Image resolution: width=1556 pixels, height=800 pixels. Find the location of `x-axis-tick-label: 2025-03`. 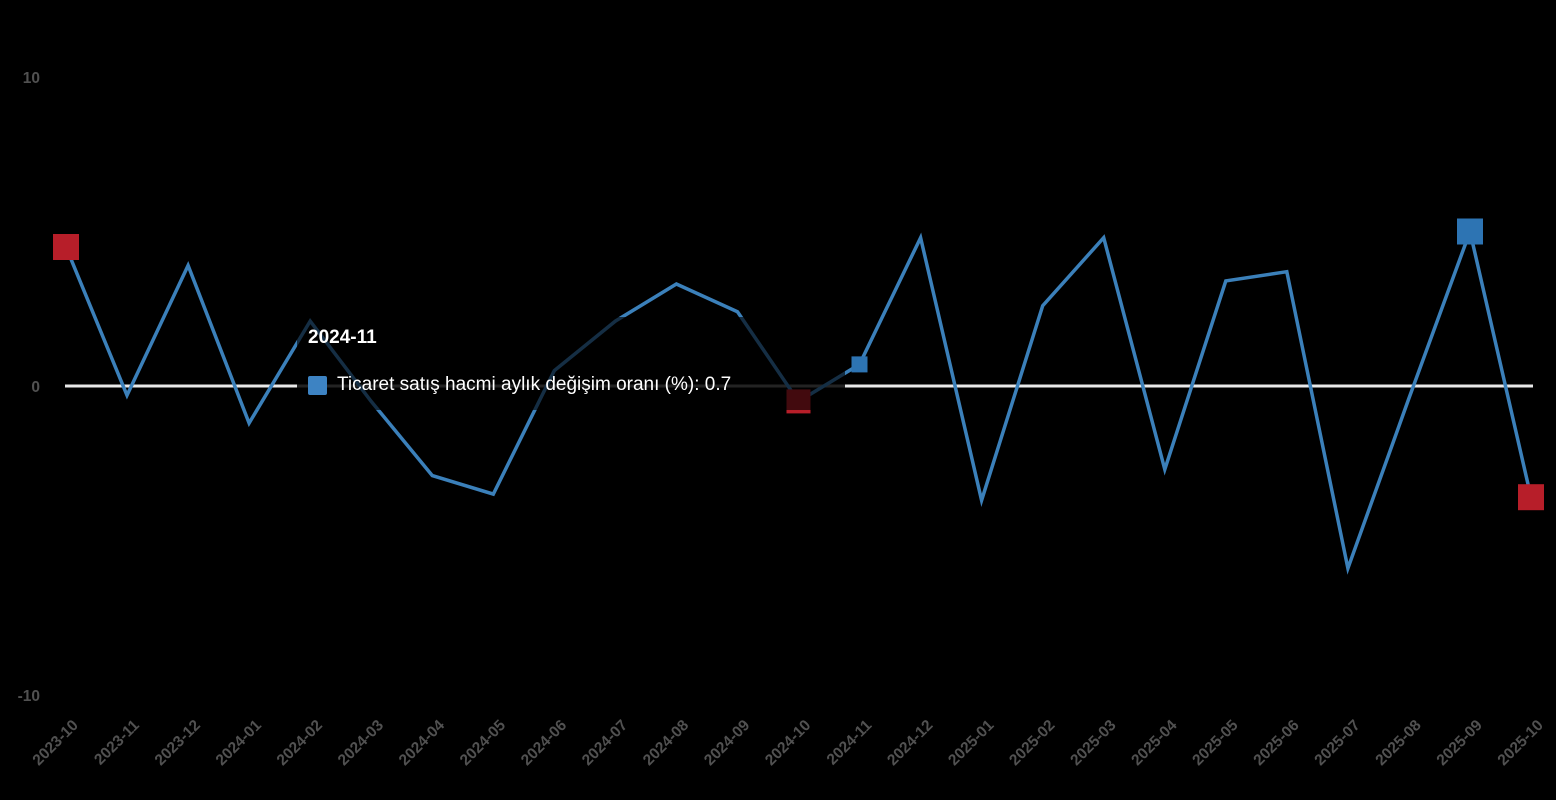

x-axis-tick-label: 2025-03 is located at coordinates (1093, 743).